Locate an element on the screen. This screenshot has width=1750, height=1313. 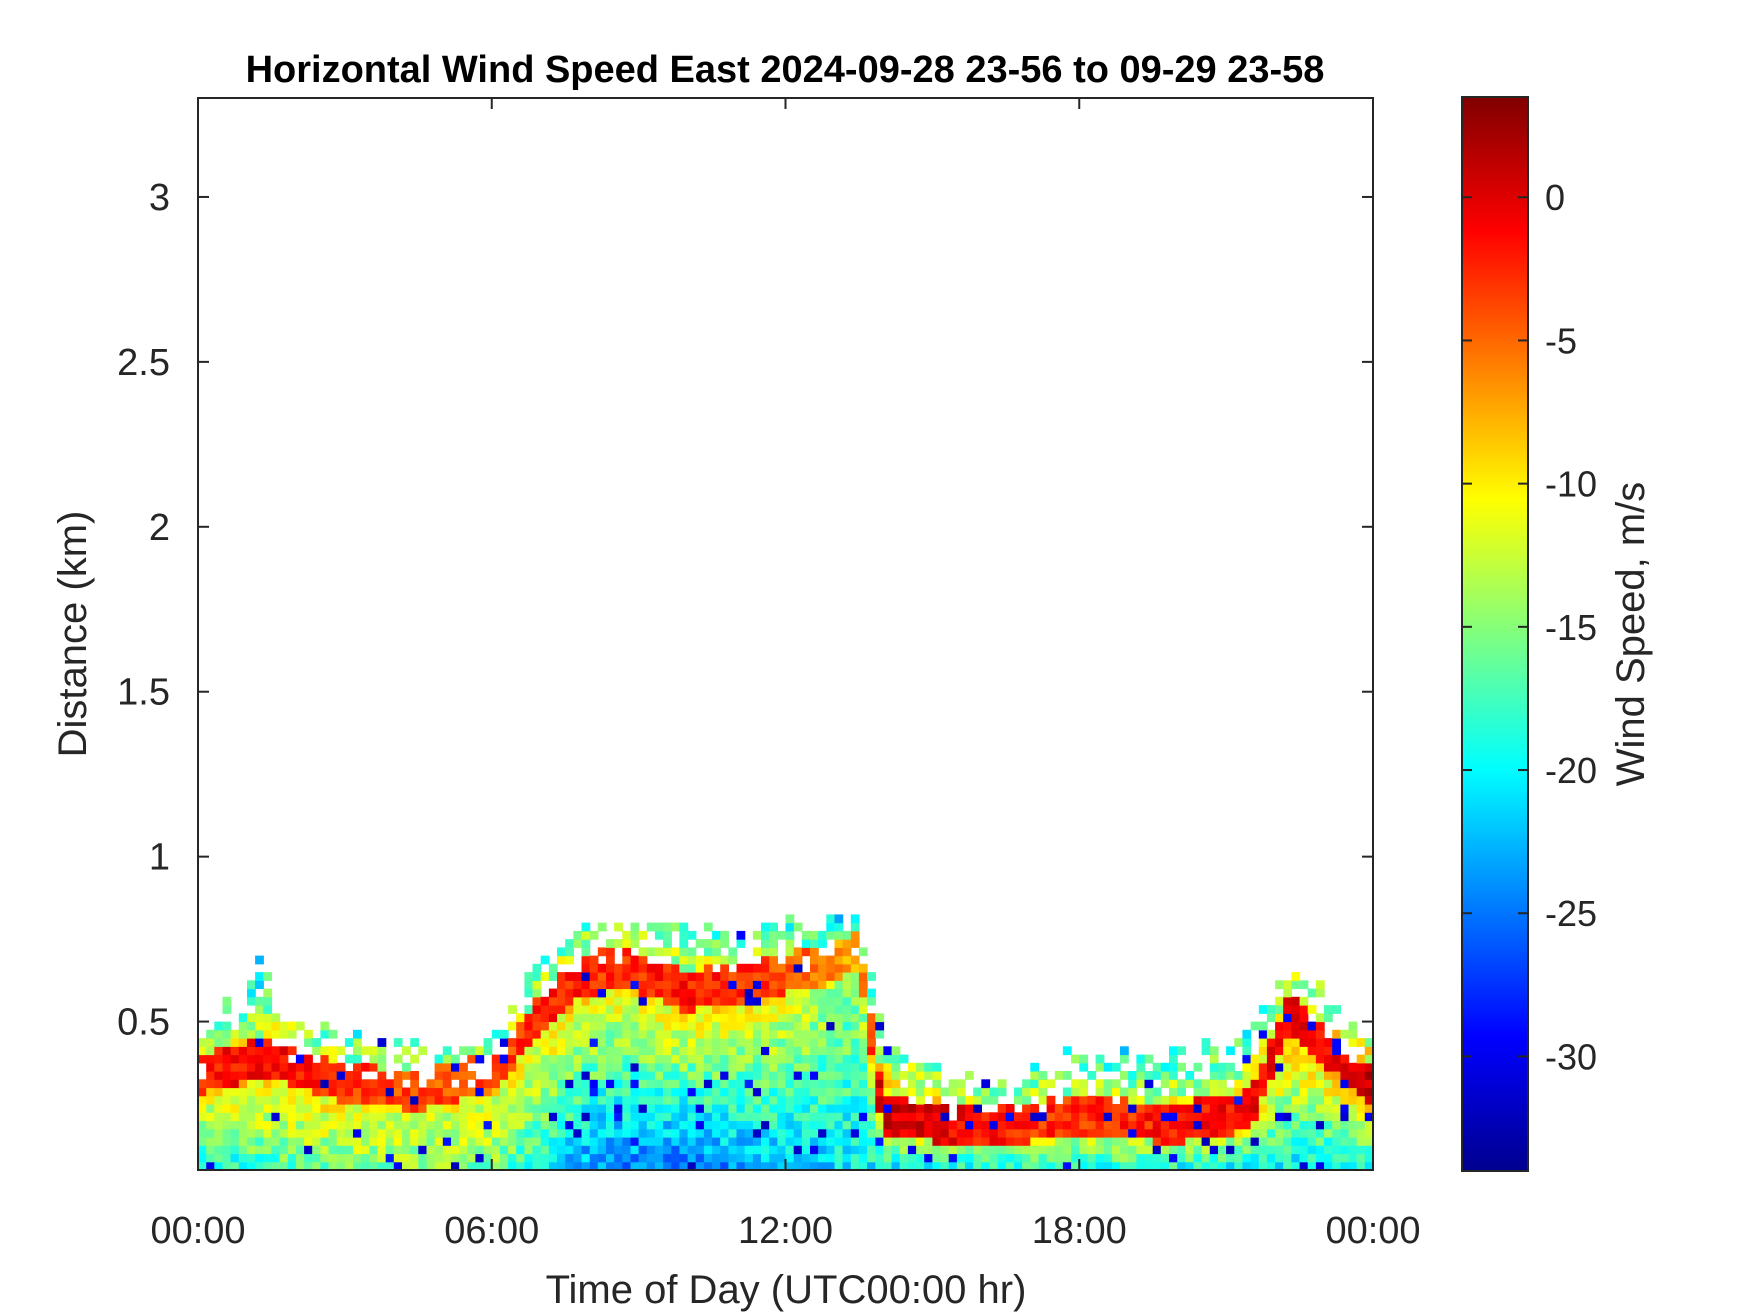
y-tick-label: 0.5 is located at coordinates (143, 1023).